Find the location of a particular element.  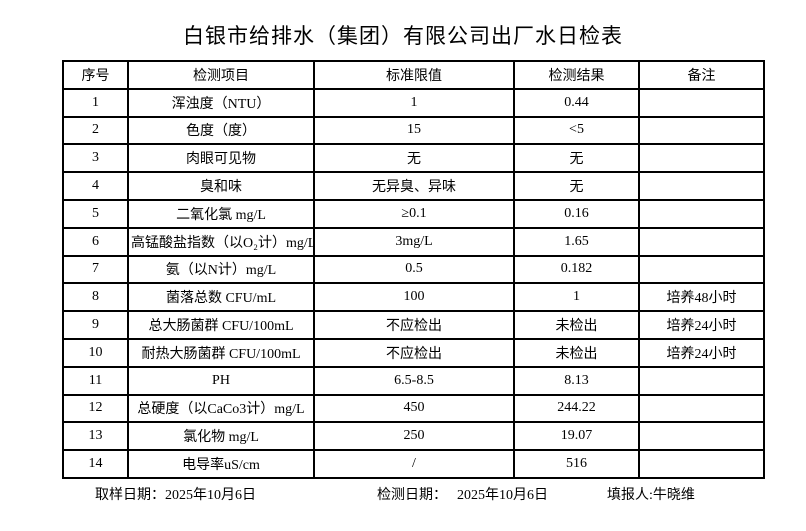

table-cell: 3mg/L is located at coordinates (414, 241).